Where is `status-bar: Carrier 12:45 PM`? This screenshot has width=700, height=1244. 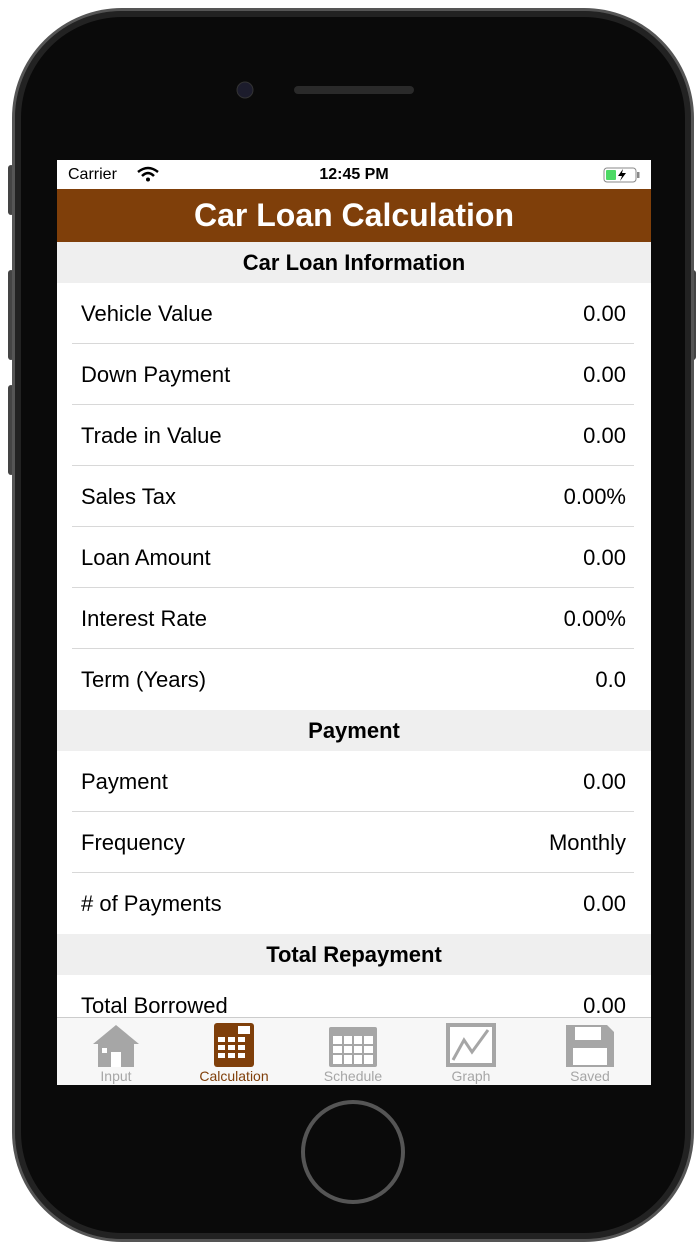 status-bar: Carrier 12:45 PM is located at coordinates (354, 174).